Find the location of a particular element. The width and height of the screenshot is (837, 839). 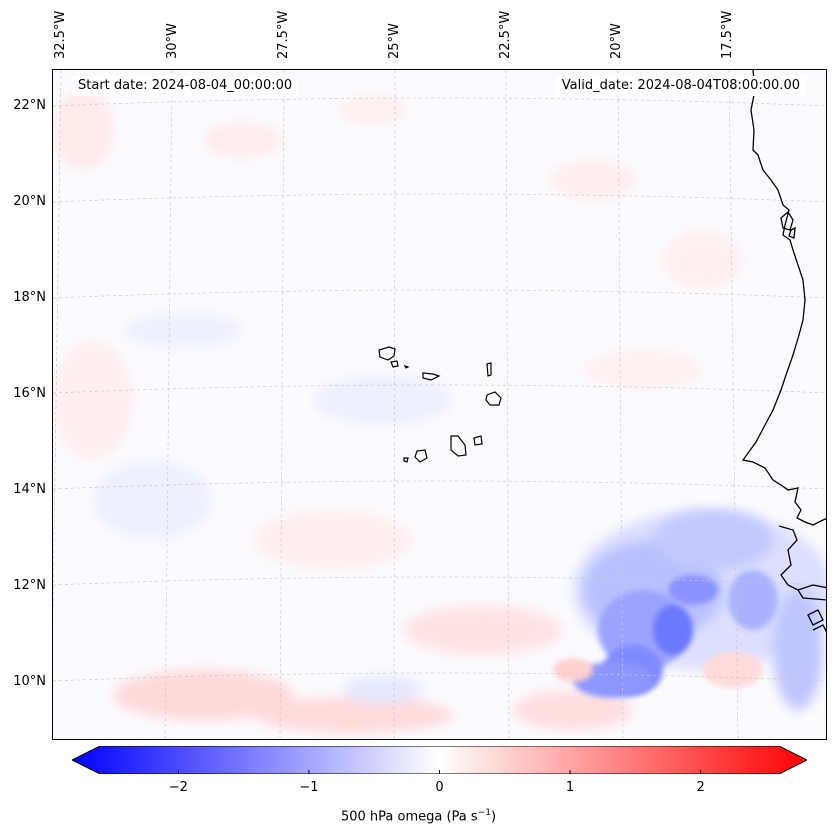

convective-region is located at coordinates (689, 610).